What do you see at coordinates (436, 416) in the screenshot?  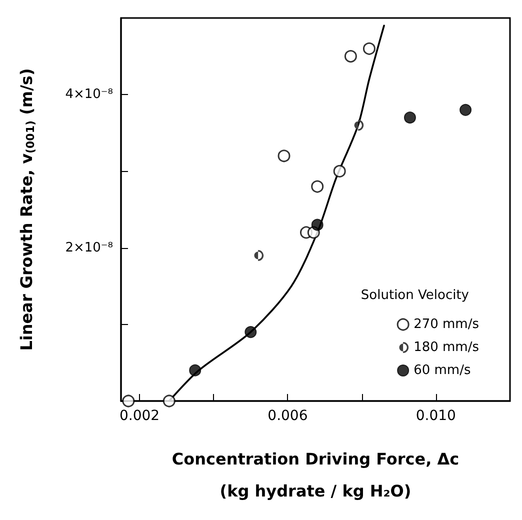 I see `x-tick-label: 0.010` at bounding box center [436, 416].